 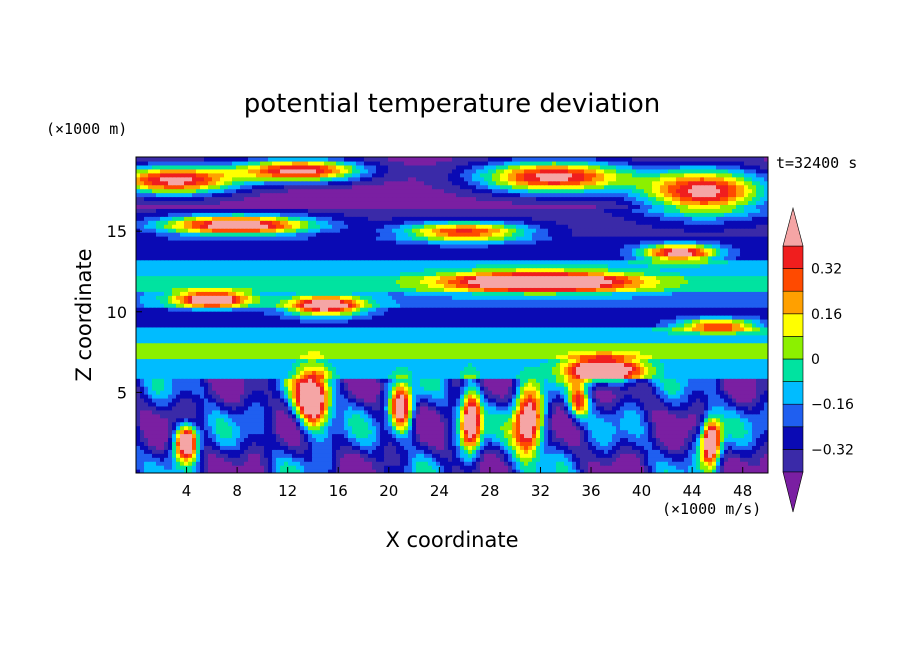 What do you see at coordinates (793, 226) in the screenshot?
I see `colorbar-max-arrow` at bounding box center [793, 226].